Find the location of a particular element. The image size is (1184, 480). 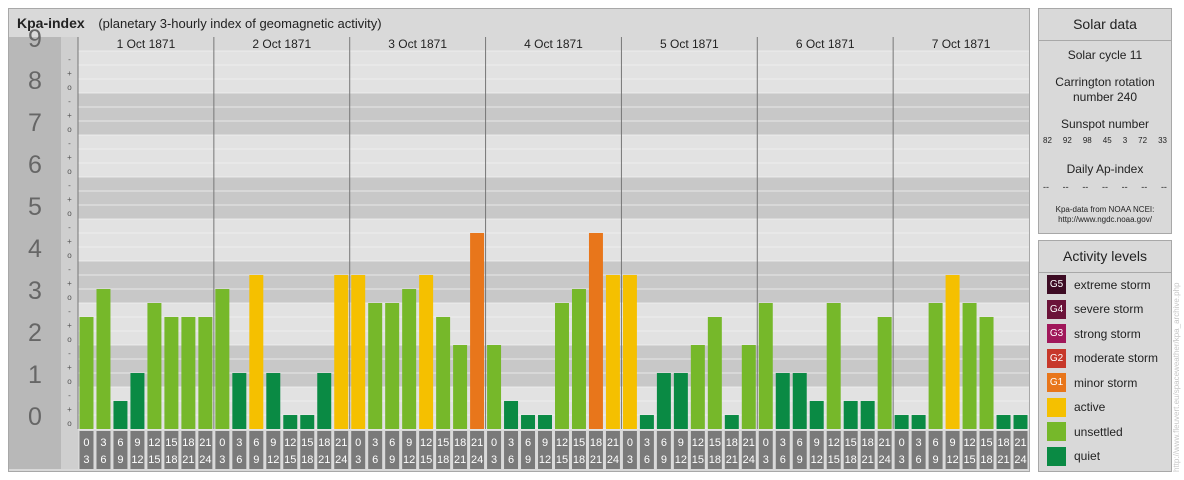

chart-title: Kpa-index is located at coordinates (51, 23).